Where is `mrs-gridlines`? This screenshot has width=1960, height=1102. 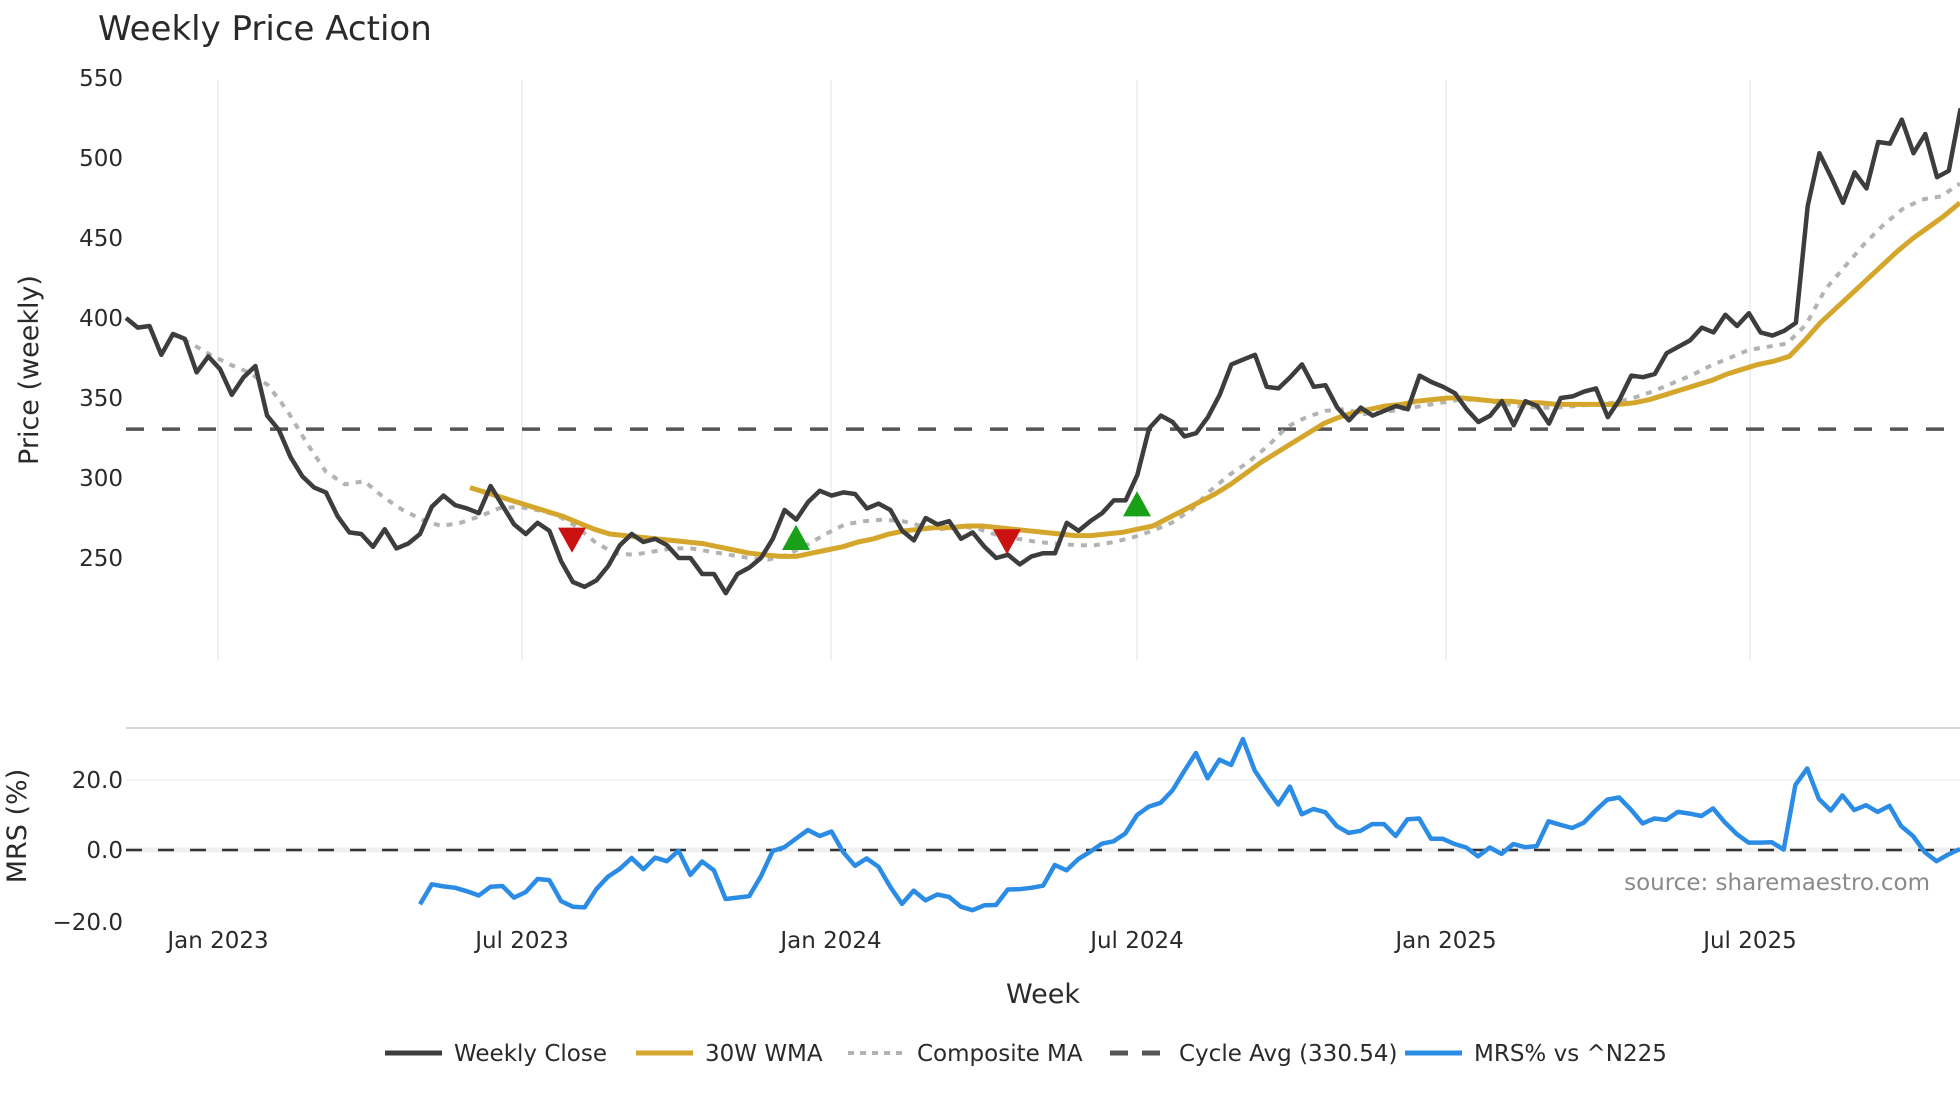
mrs-gridlines is located at coordinates (1043, 790).